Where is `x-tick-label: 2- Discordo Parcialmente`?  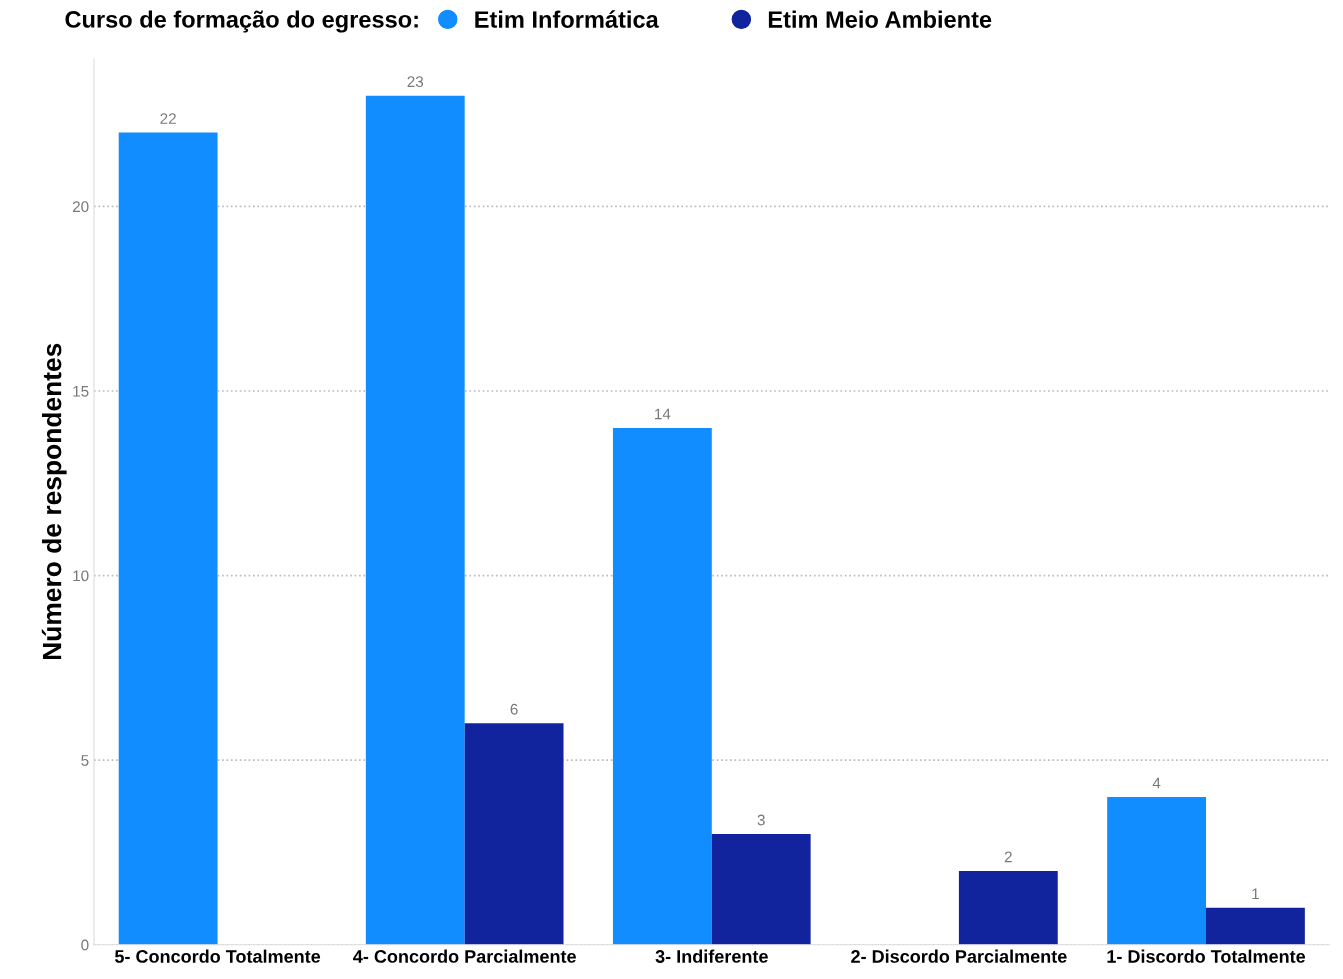 x-tick-label: 2- Discordo Parcialmente is located at coordinates (959, 956).